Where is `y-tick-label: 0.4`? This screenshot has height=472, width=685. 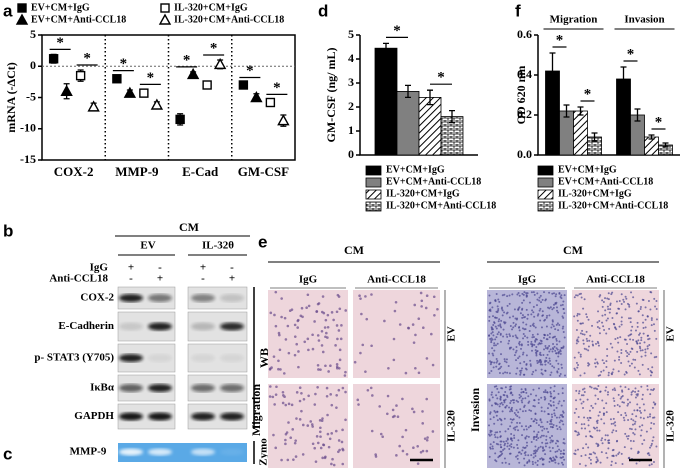
y-tick-label: 0.4 is located at coordinates (524, 74).